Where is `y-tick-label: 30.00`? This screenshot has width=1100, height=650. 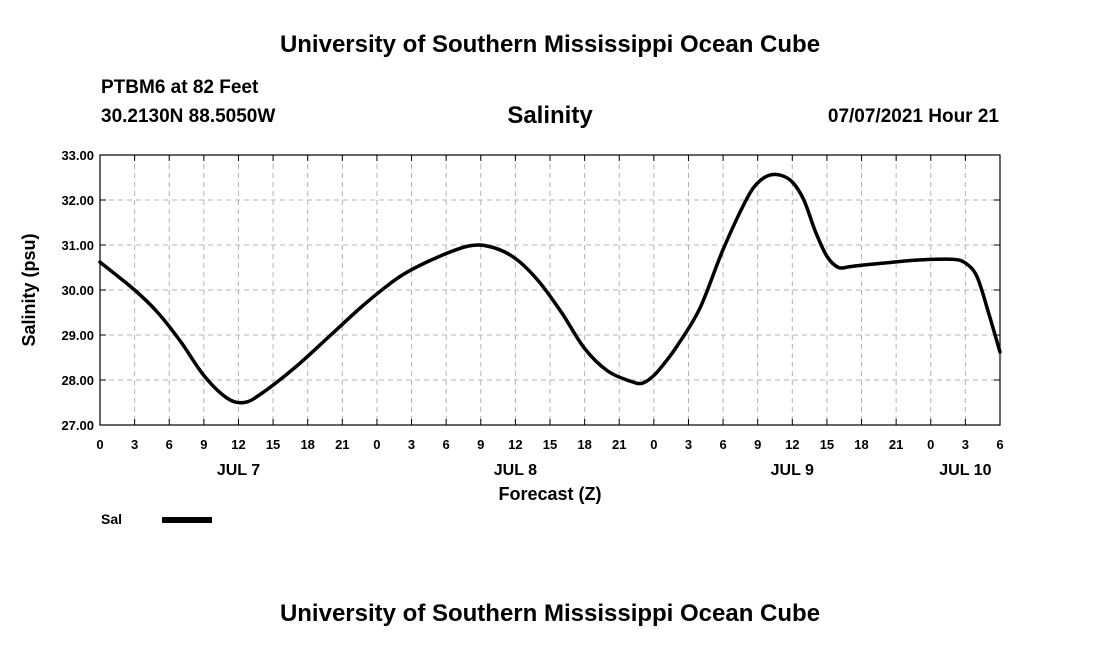 y-tick-label: 30.00 is located at coordinates (77, 290).